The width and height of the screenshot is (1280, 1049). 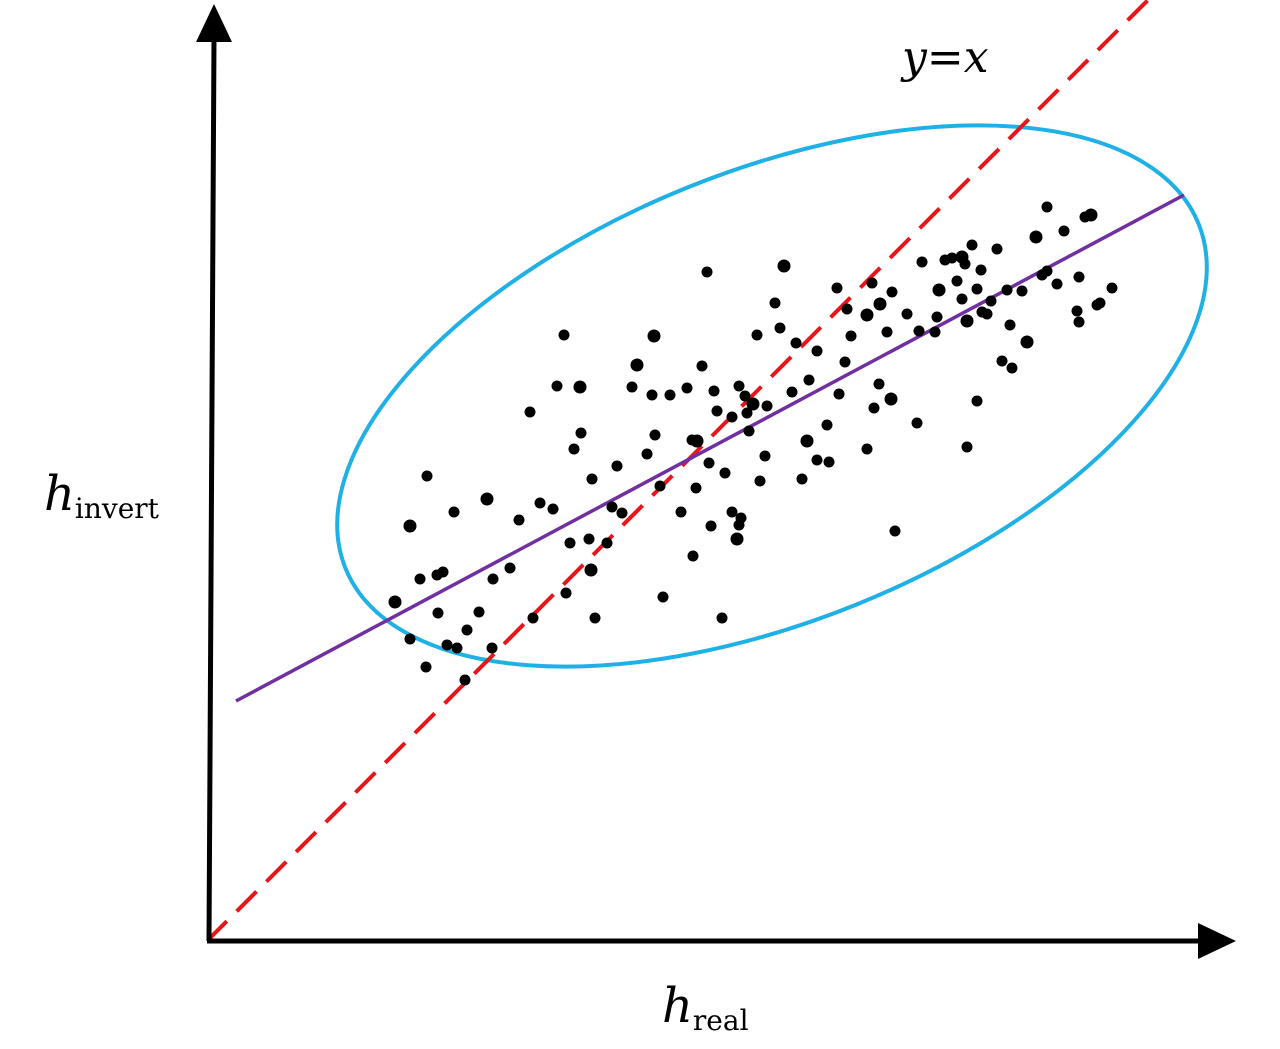 I want to click on y-axis-label-subscript: invert, so click(x=117, y=508).